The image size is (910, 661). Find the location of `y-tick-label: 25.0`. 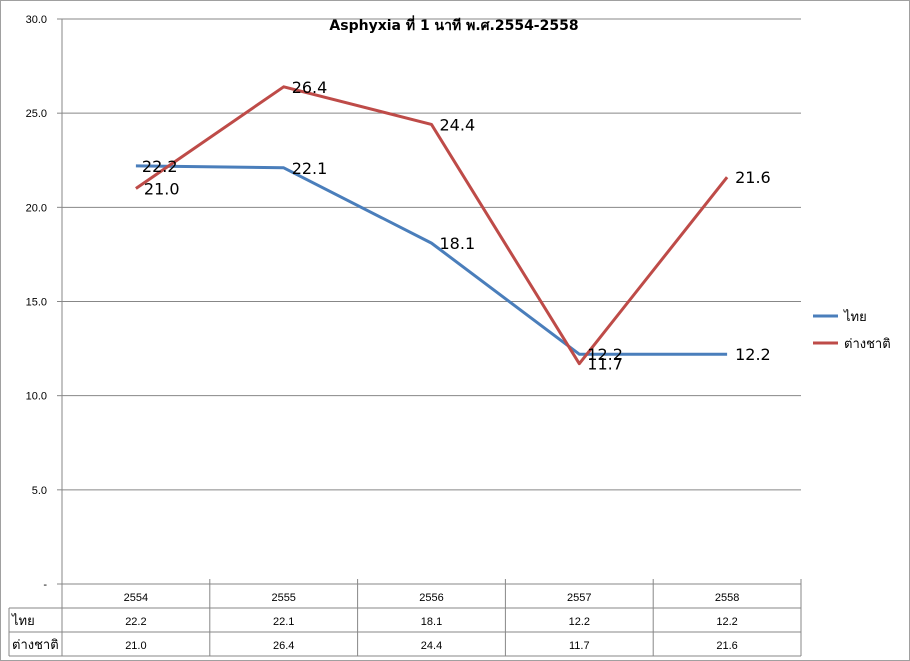

y-tick-label: 25.0 is located at coordinates (36, 114).